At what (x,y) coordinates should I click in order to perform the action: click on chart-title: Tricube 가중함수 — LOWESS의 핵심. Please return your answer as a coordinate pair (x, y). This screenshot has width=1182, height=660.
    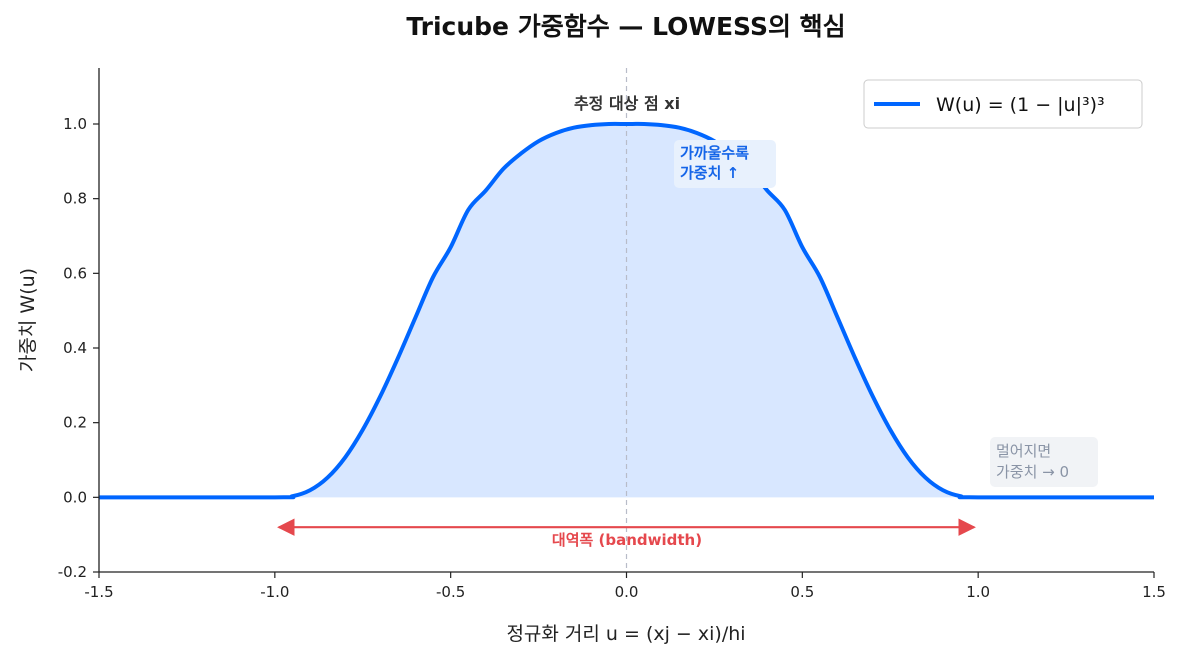
    Looking at the image, I should click on (625, 26).